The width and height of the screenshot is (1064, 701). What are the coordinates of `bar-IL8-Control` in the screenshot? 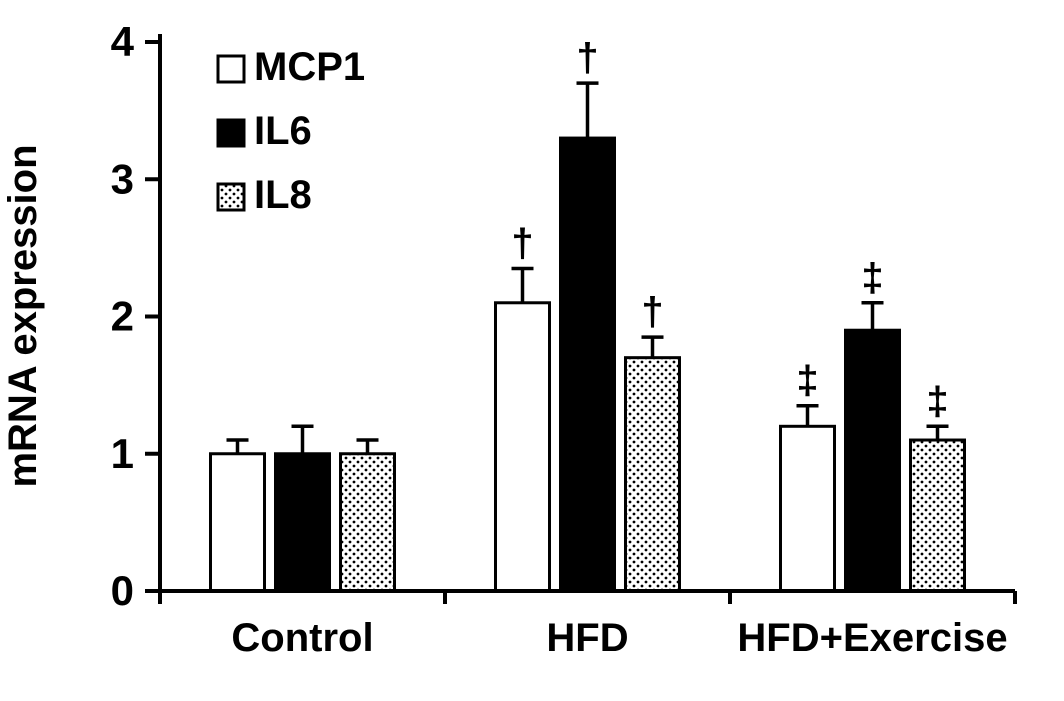 It's located at (367, 522).